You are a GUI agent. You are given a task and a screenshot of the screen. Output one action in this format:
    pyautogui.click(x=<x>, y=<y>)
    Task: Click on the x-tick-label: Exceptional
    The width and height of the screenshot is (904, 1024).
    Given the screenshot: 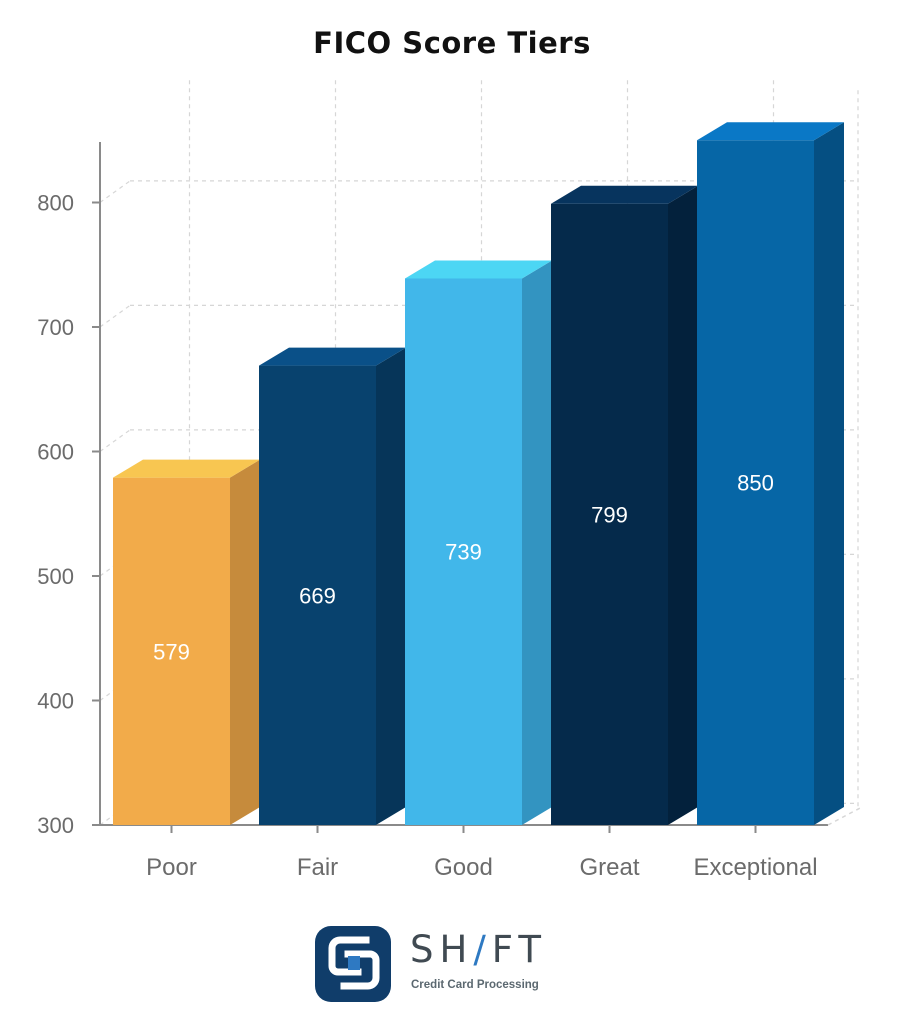 What is the action you would take?
    pyautogui.click(x=755, y=867)
    